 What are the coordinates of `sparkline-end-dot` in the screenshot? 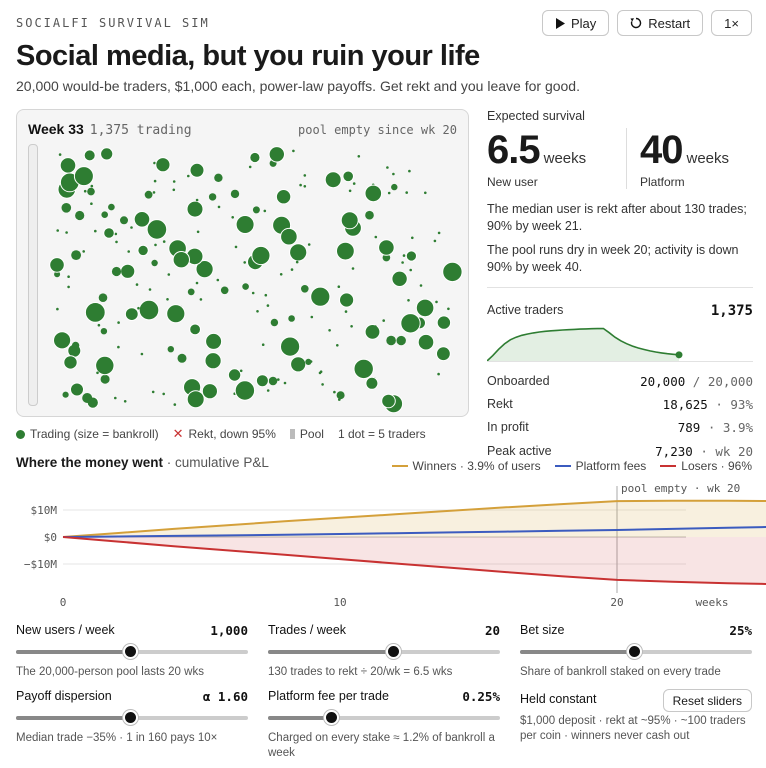 It's located at (679, 355).